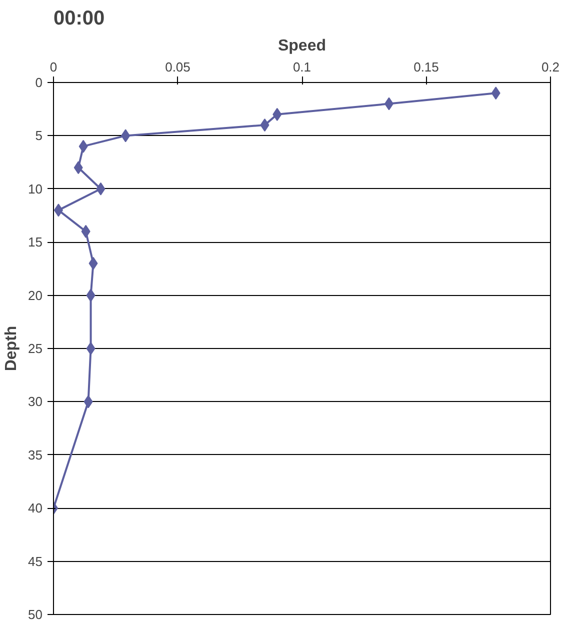 This screenshot has width=574, height=630. Describe the element at coordinates (35, 295) in the screenshot. I see `y-tick-label: 20` at that location.